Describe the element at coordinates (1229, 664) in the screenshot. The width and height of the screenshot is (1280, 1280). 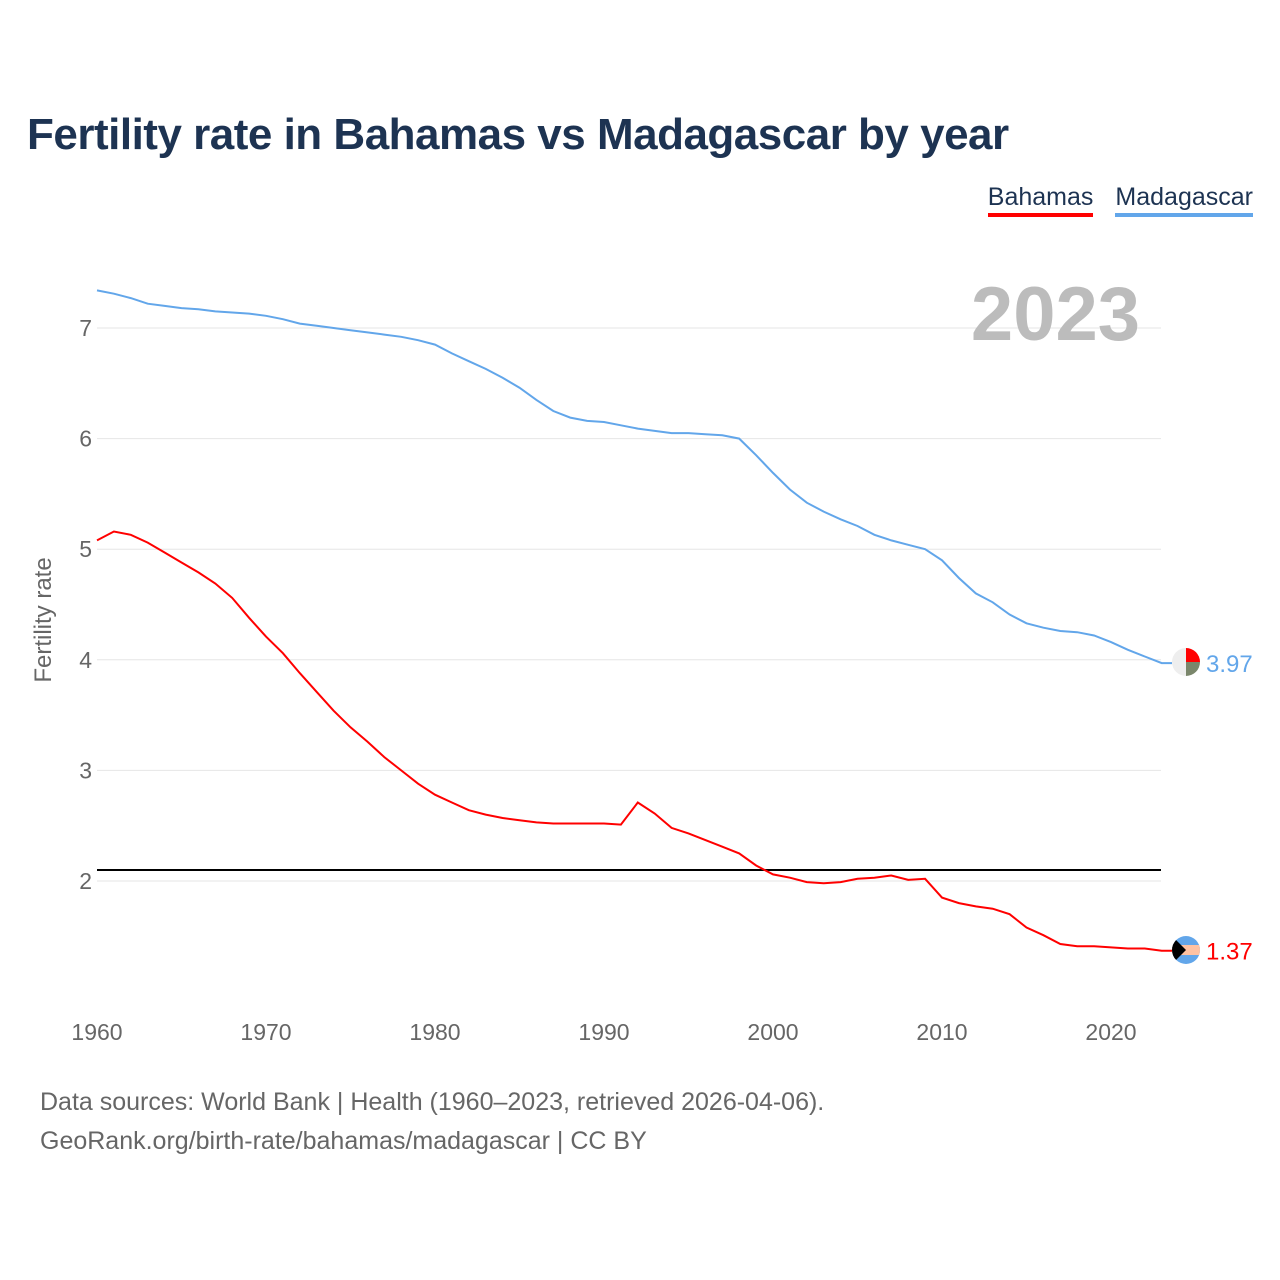
I see `end-value-label-madagascar: 3.97` at that location.